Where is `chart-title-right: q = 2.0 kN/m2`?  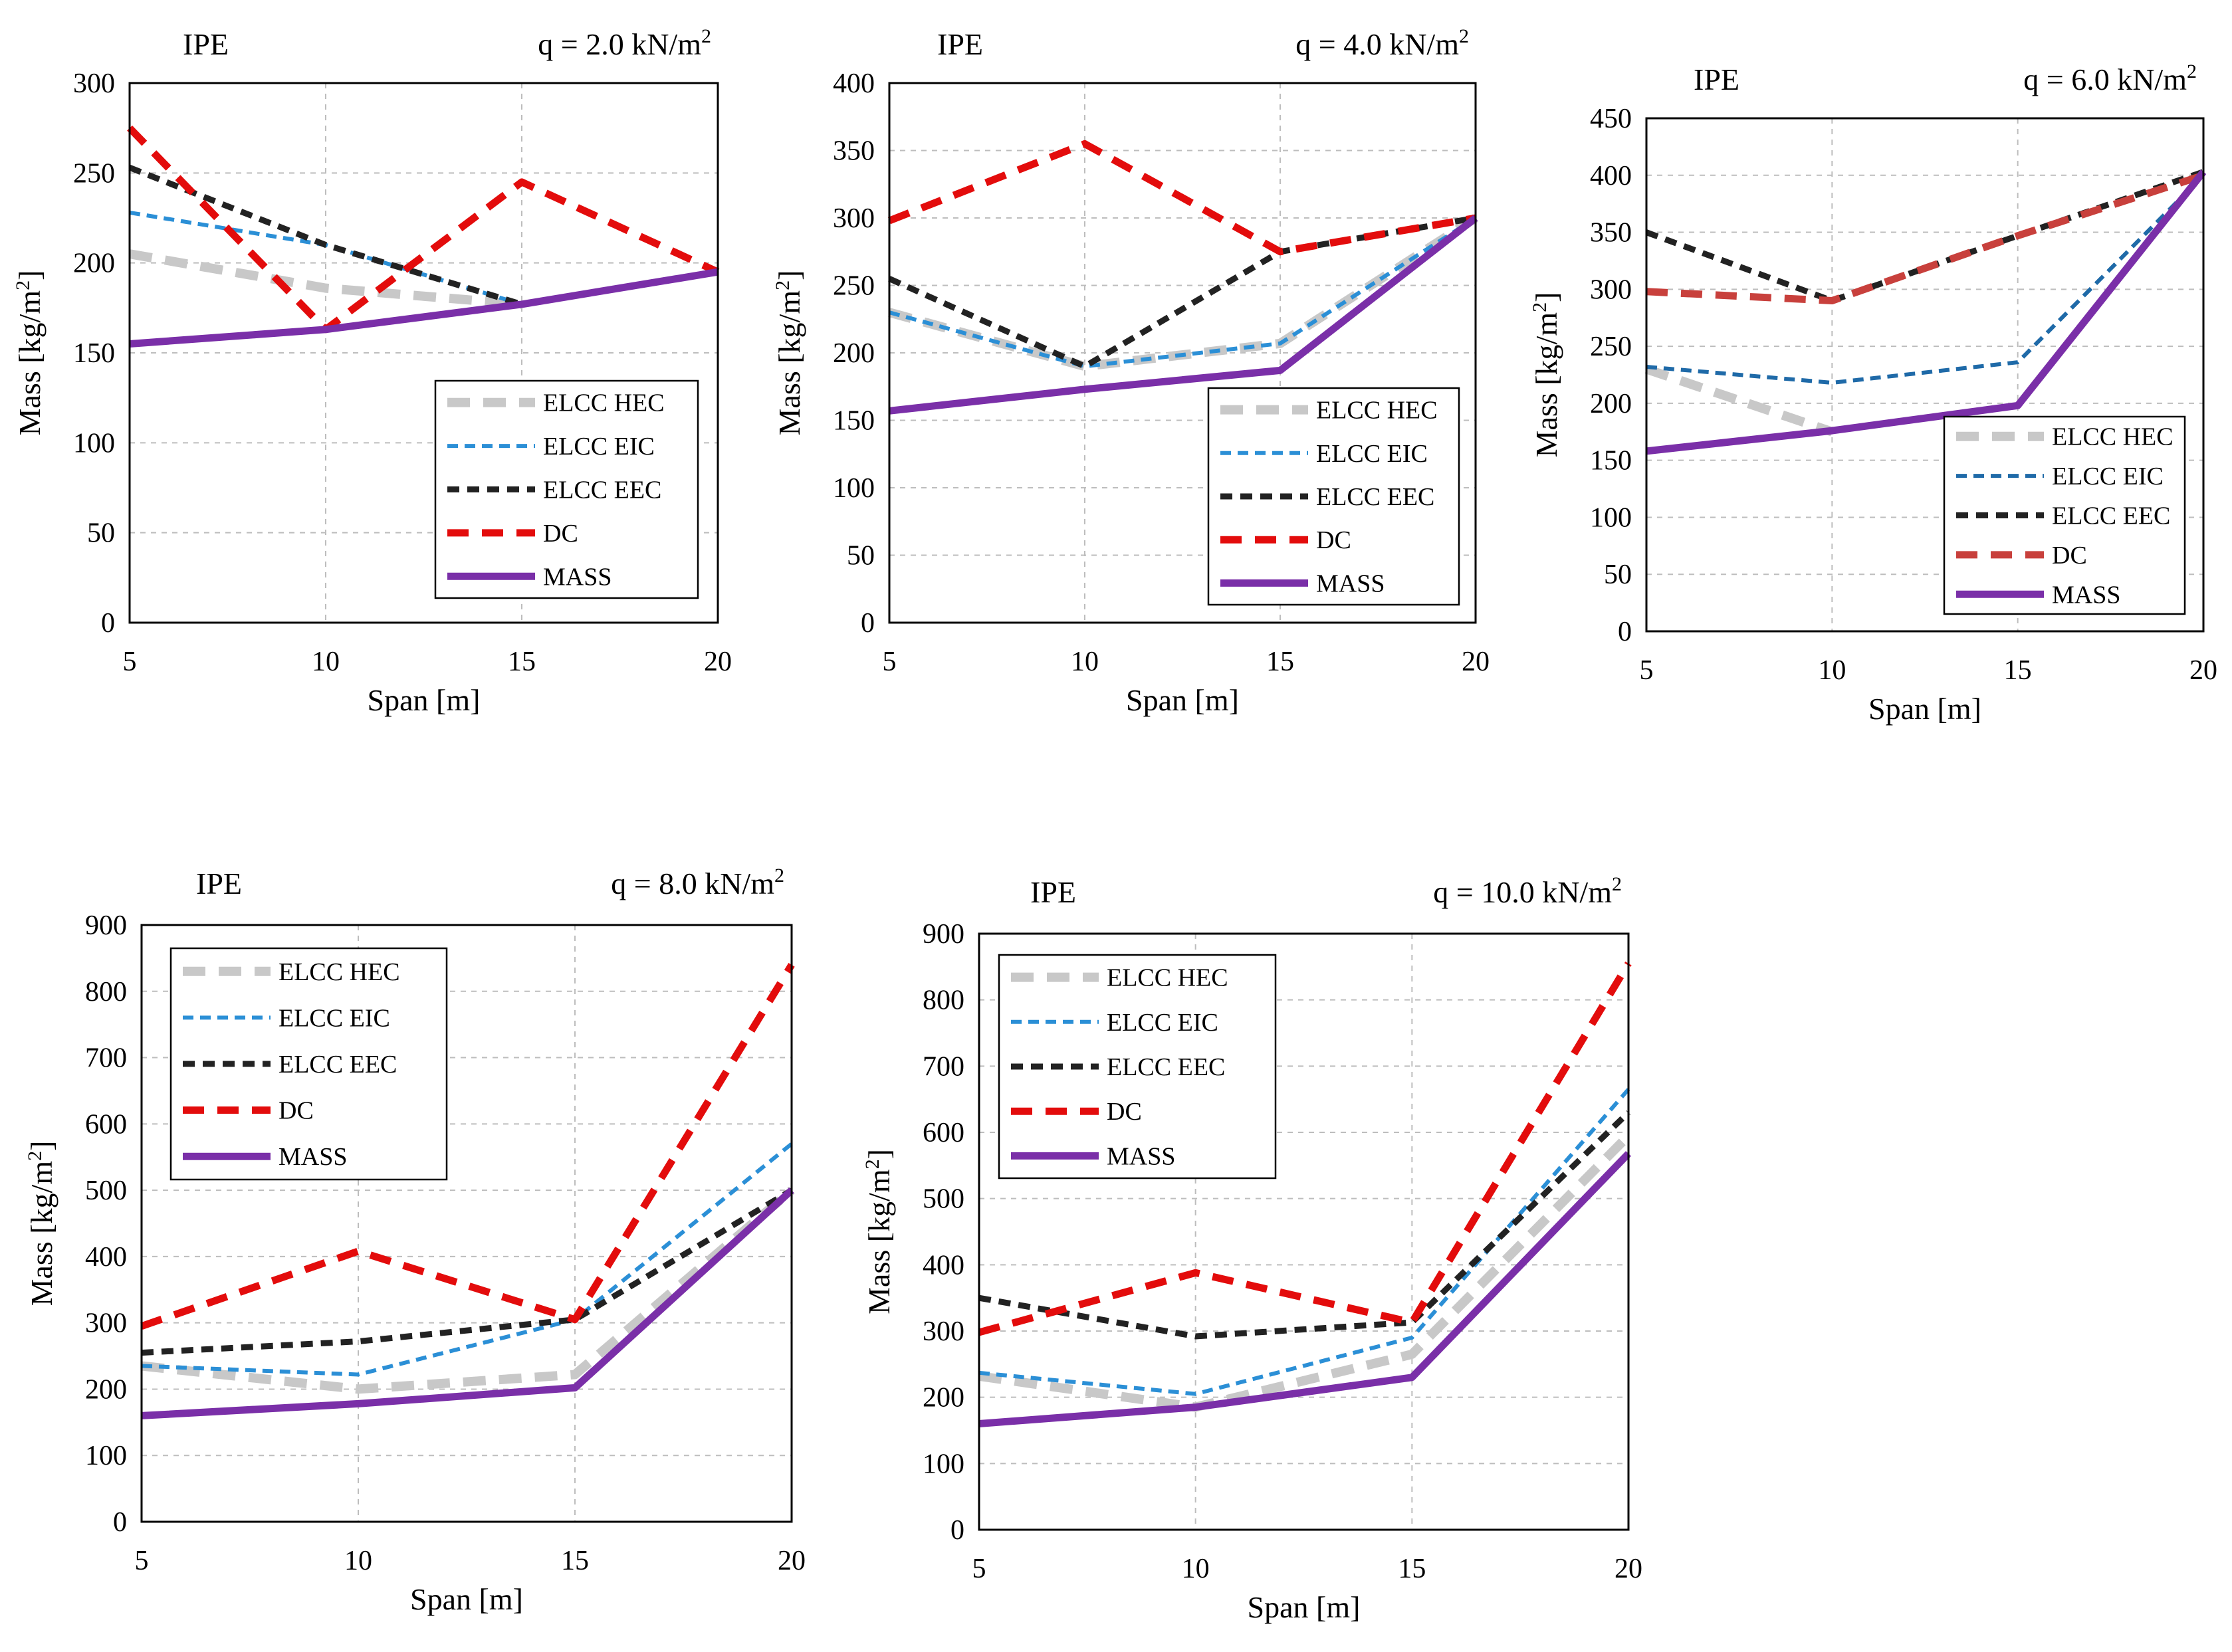 chart-title-right: q = 2.0 kN/m2 is located at coordinates (625, 43).